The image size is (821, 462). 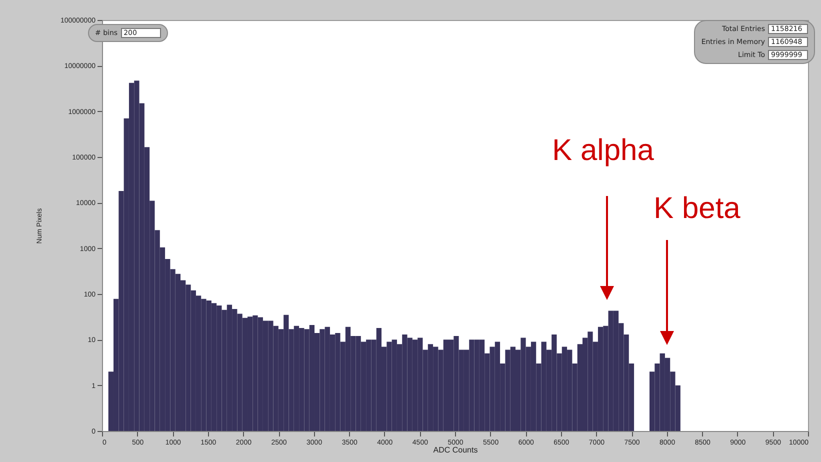 What do you see at coordinates (697, 208) in the screenshot?
I see `annotation: K beta` at bounding box center [697, 208].